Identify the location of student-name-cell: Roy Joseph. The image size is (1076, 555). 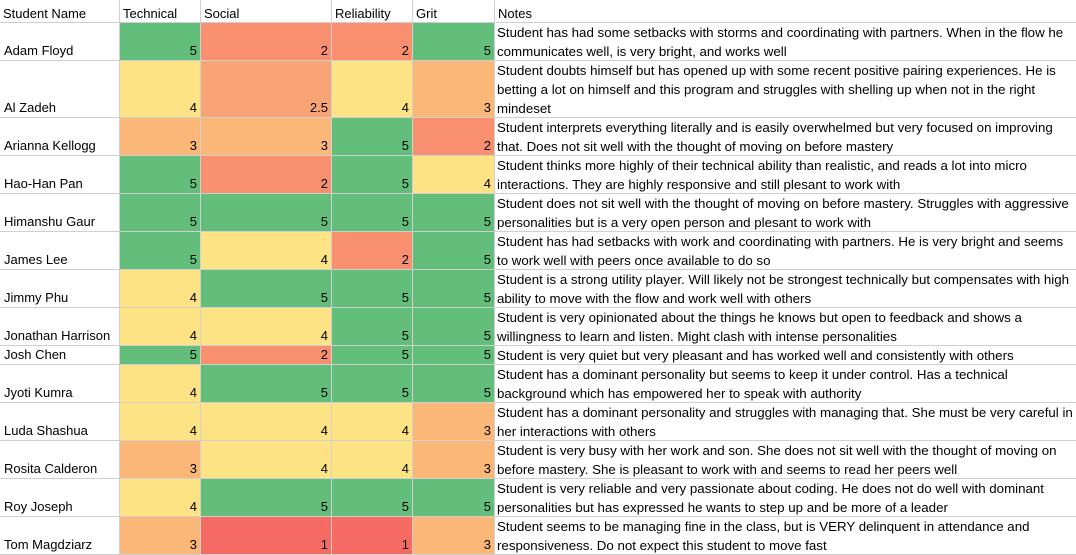
(60, 498).